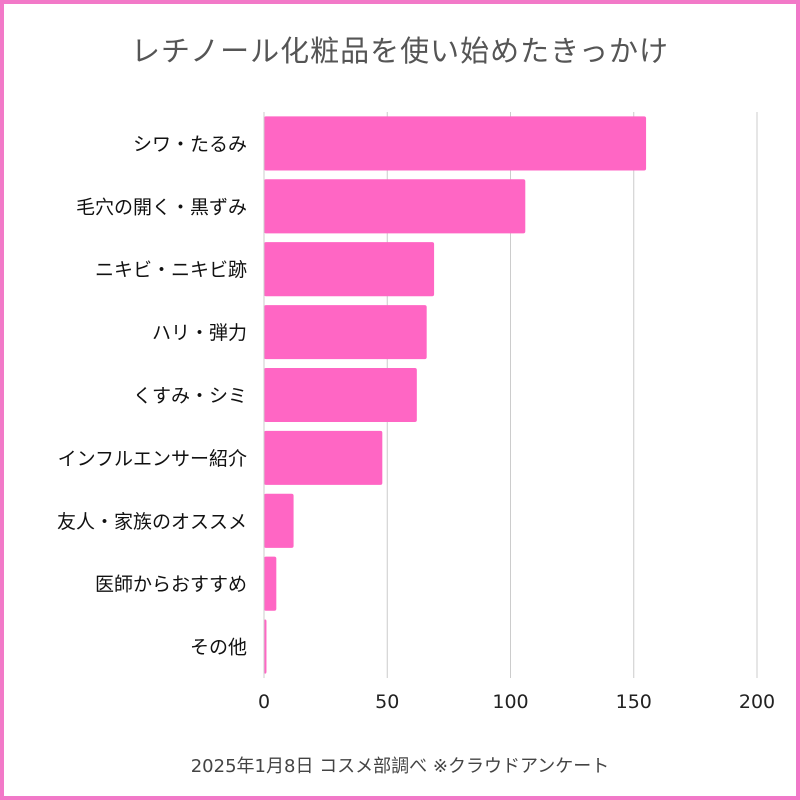 The width and height of the screenshot is (800, 800). What do you see at coordinates (218, 648) in the screenshot?
I see `category-label-9: その他` at bounding box center [218, 648].